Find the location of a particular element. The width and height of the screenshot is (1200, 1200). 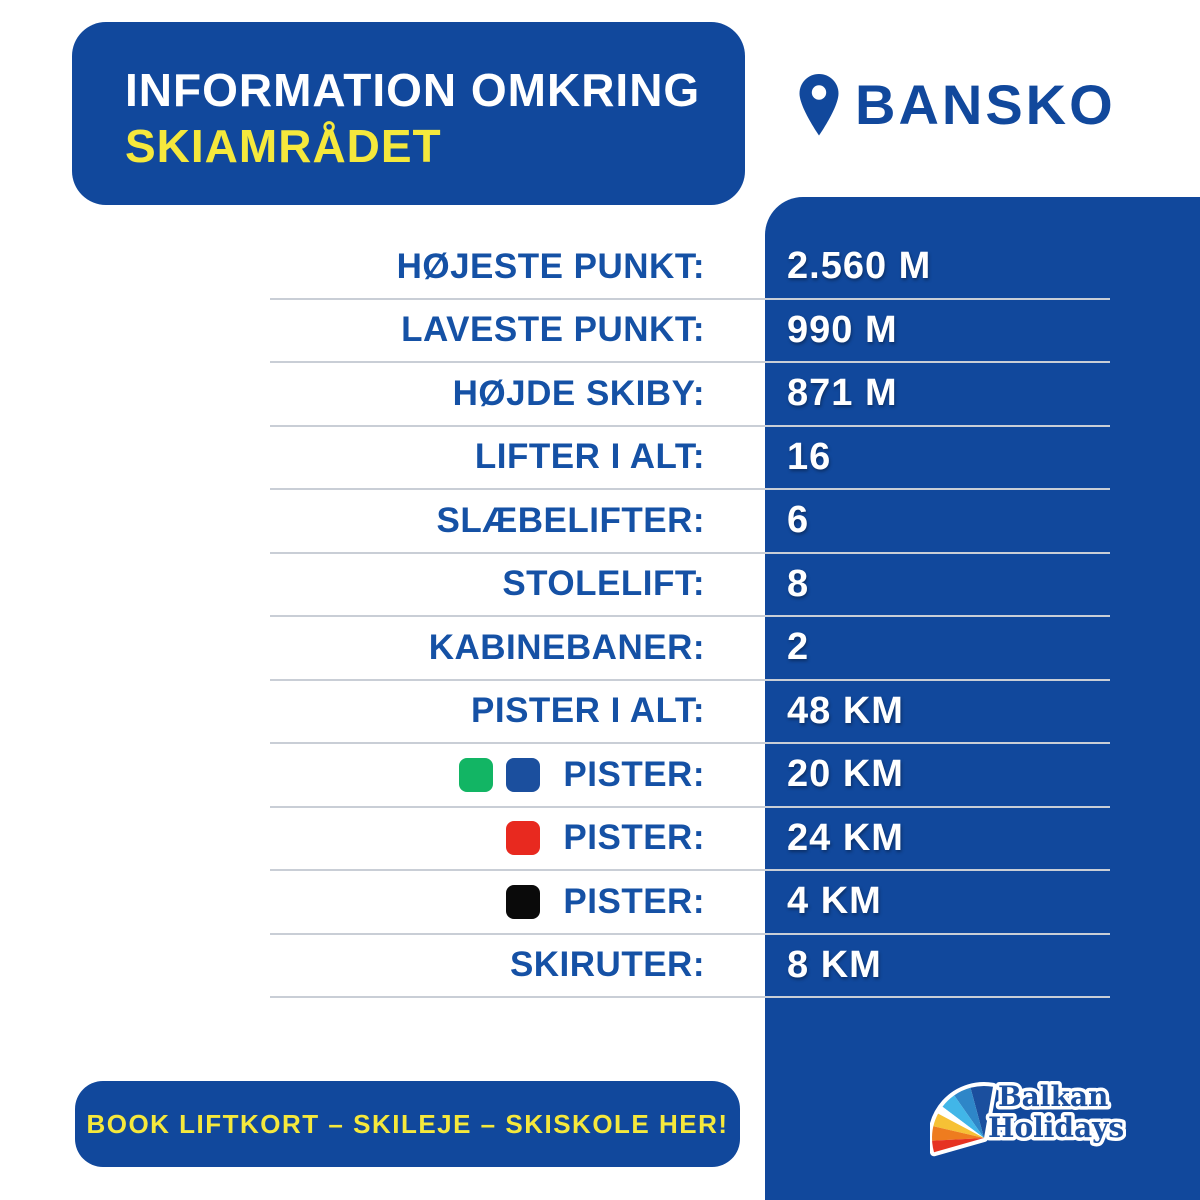

row-label-cell: SLÆBELIFTER: is located at coordinates (517, 521).